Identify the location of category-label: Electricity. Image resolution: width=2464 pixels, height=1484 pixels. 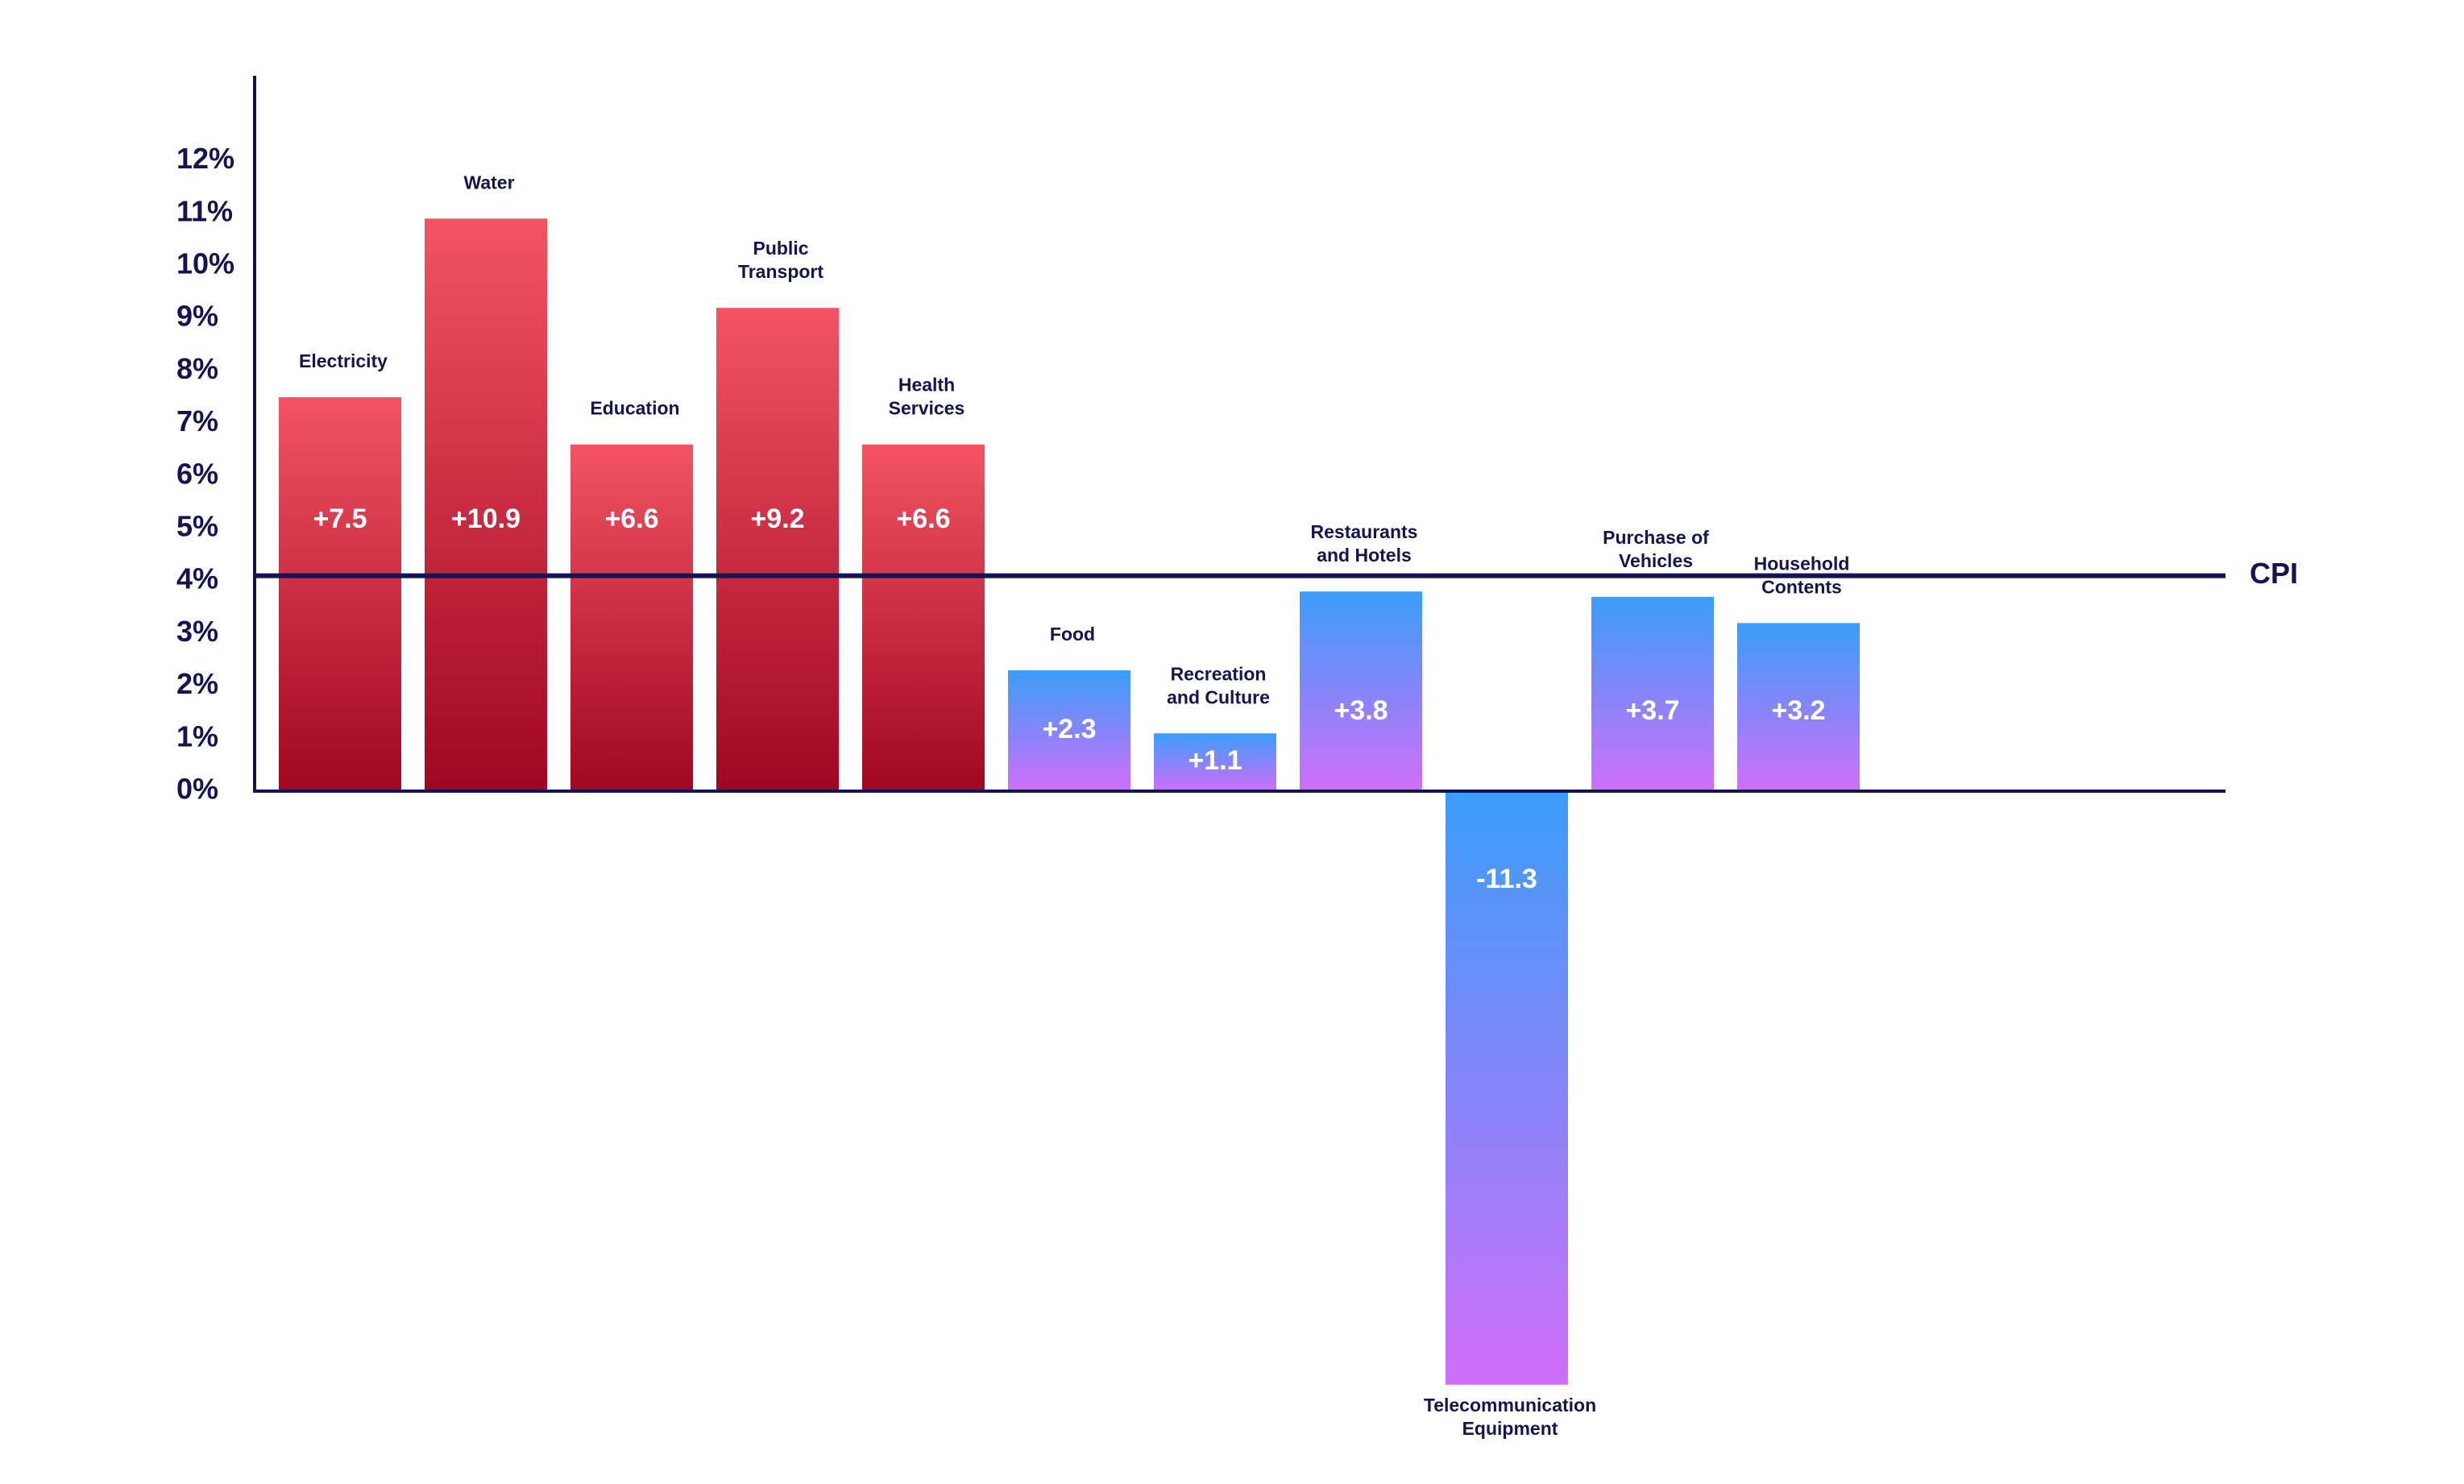
(343, 360).